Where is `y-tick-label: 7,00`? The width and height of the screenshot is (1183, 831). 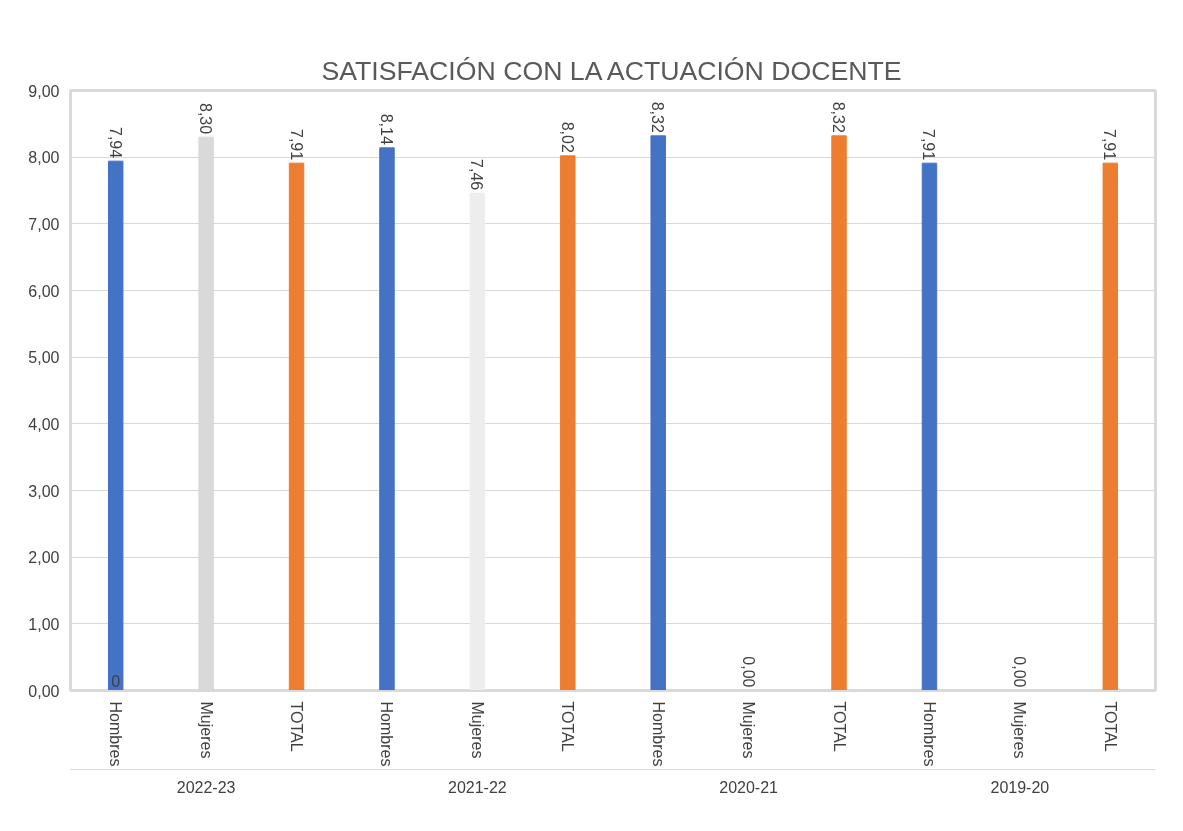 y-tick-label: 7,00 is located at coordinates (44, 224).